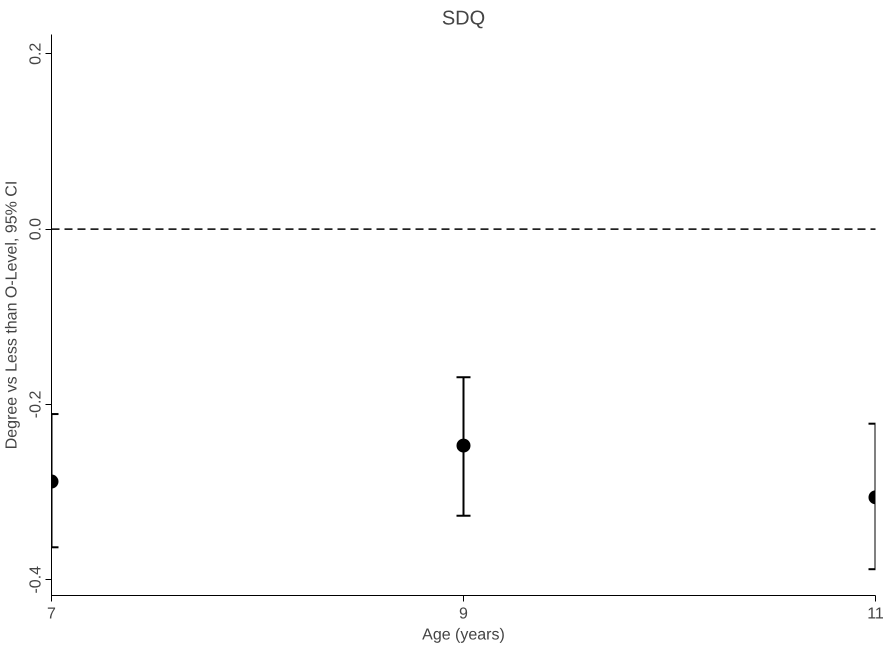 The image size is (887, 646). I want to click on y-tick-label: 0.2, so click(36, 53).